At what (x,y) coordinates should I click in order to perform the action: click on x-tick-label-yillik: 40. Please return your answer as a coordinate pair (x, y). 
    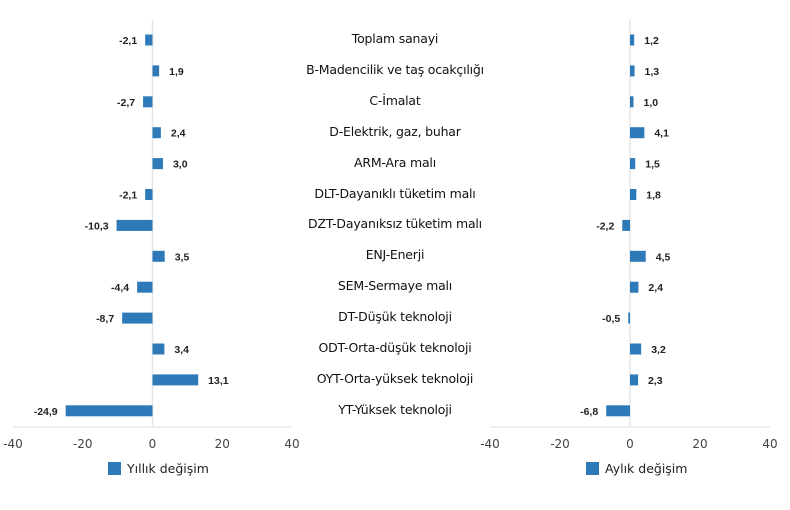
    Looking at the image, I should click on (291, 444).